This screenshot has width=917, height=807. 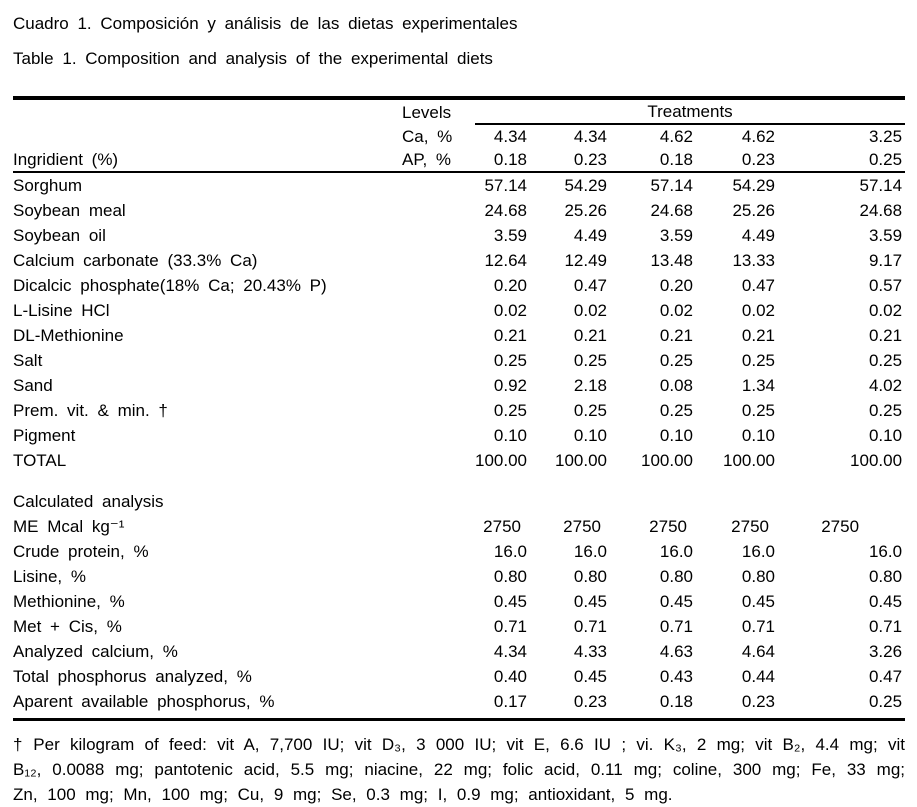 What do you see at coordinates (690, 111) in the screenshot?
I see `treatments-header: Treatments` at bounding box center [690, 111].